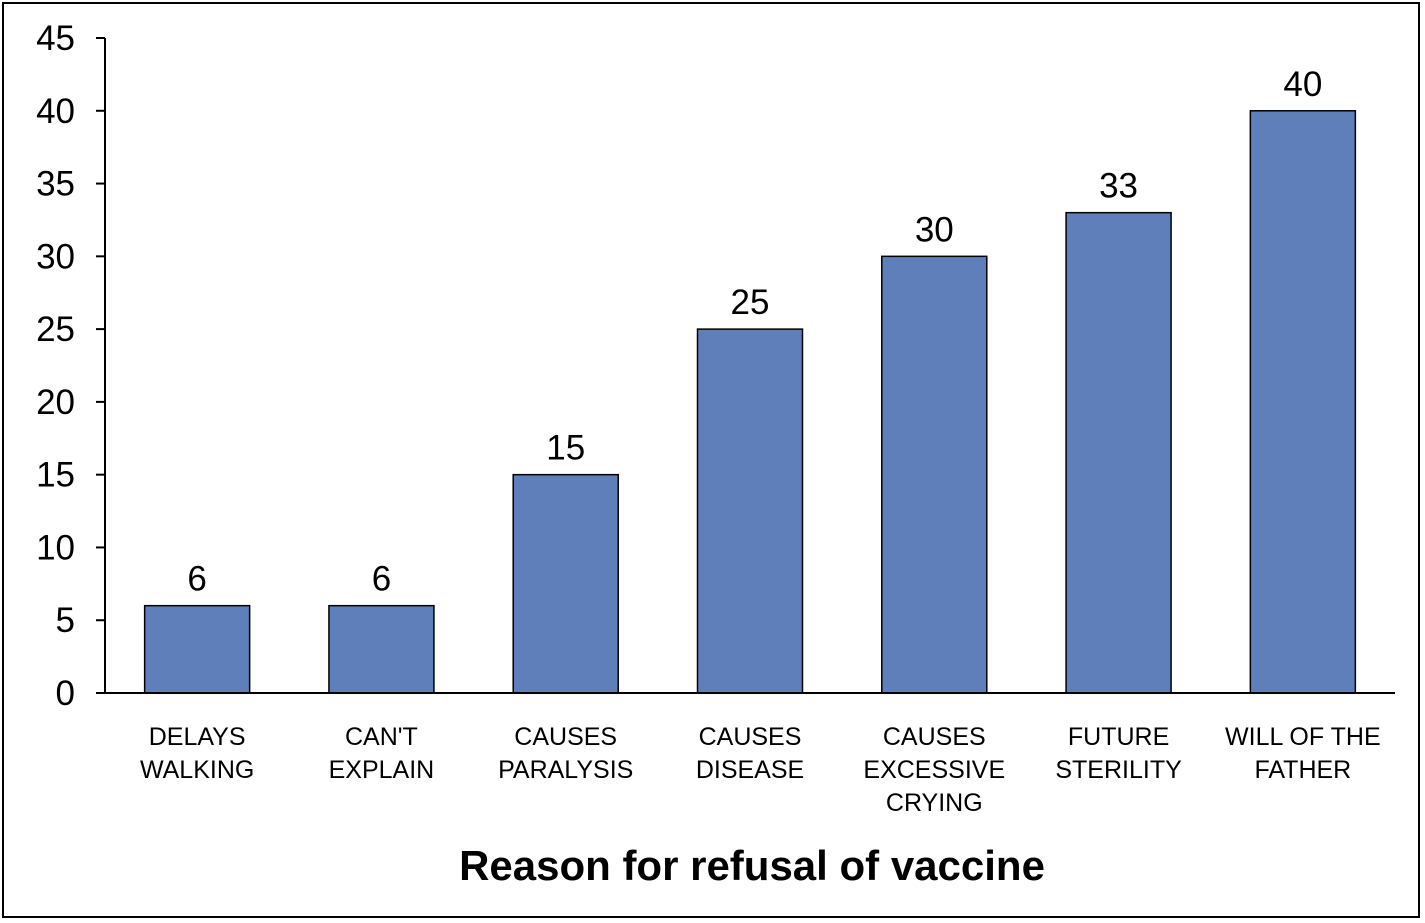  Describe the element at coordinates (55, 402) in the screenshot. I see `y-tick-label: 20` at that location.